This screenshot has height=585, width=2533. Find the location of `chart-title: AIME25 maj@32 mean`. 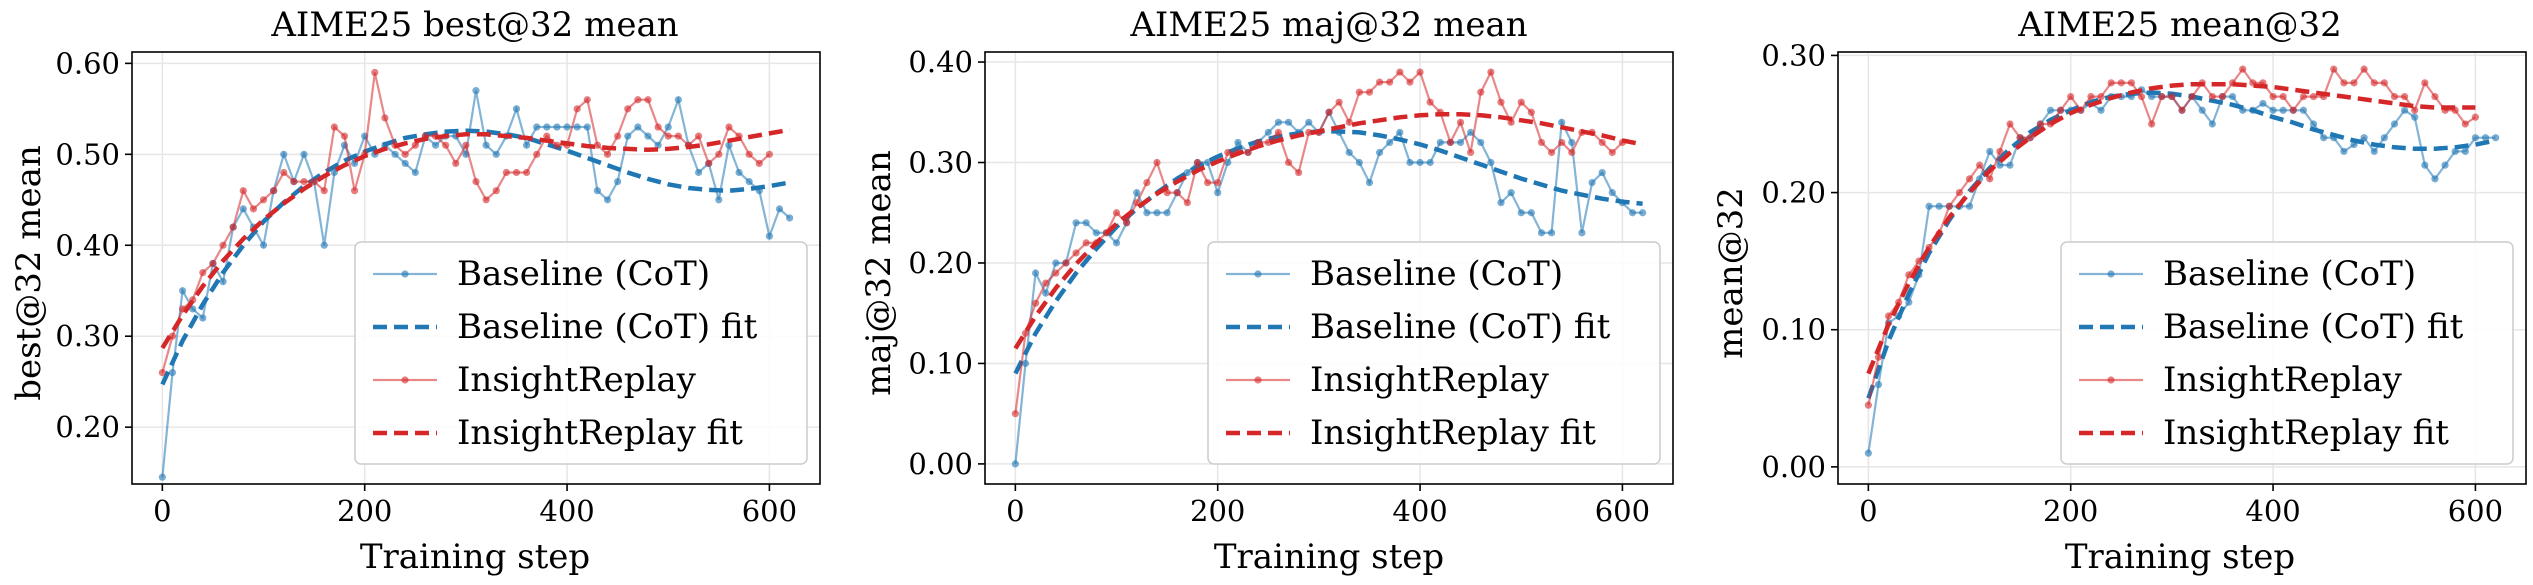

chart-title: AIME25 maj@32 mean is located at coordinates (1328, 25).